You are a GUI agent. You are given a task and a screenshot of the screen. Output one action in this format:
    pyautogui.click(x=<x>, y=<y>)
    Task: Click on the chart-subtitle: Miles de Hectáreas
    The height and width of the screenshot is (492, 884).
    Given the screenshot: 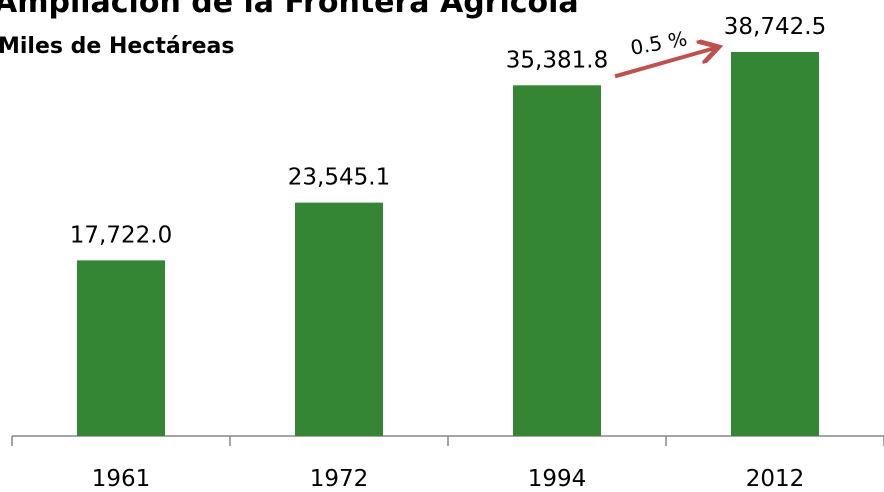 What is the action you would take?
    pyautogui.click(x=117, y=46)
    